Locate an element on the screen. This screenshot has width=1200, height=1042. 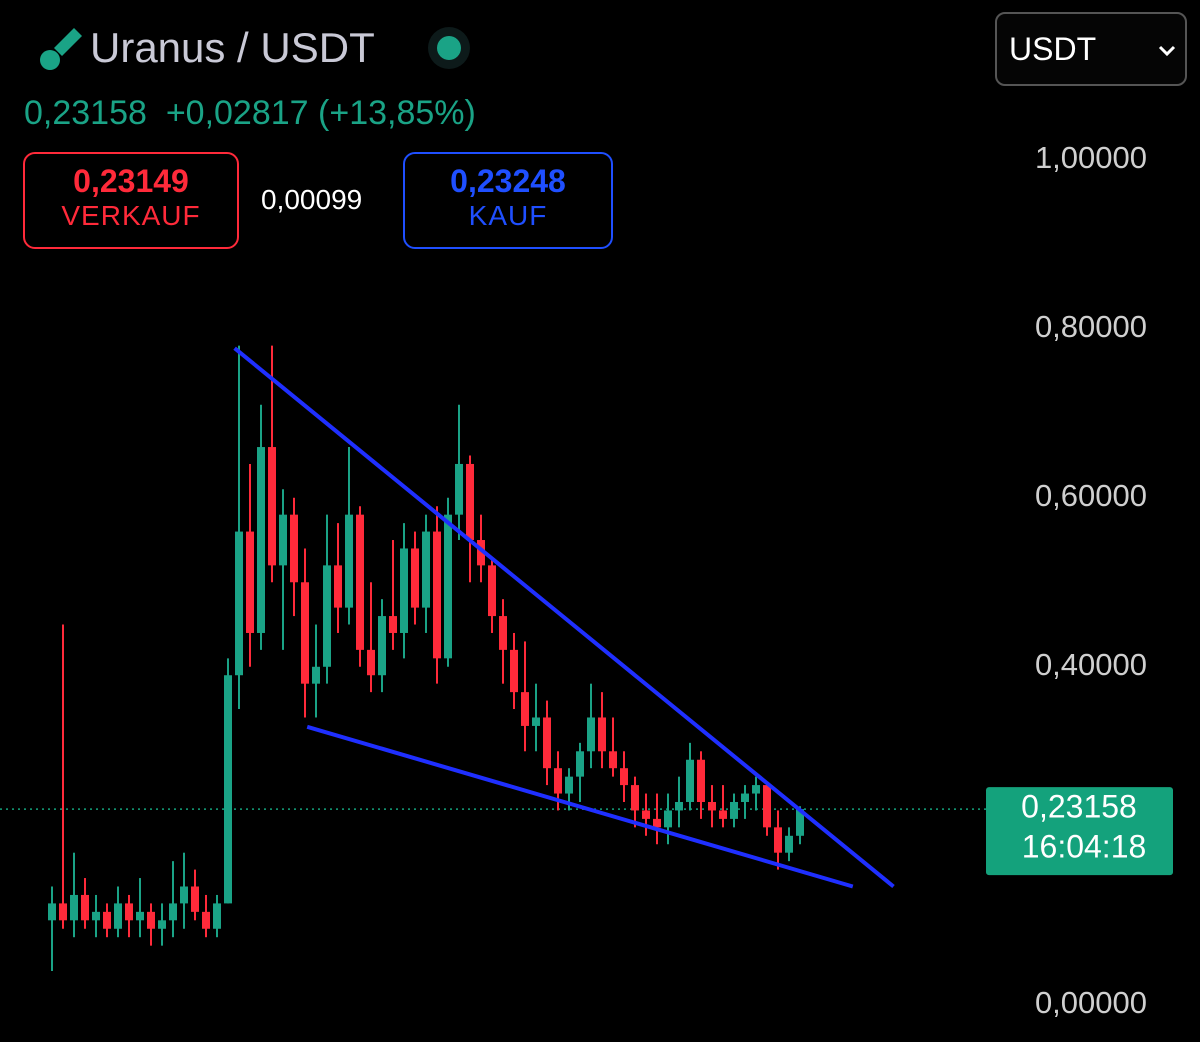
currency-select: USDT is located at coordinates (1091, 49).